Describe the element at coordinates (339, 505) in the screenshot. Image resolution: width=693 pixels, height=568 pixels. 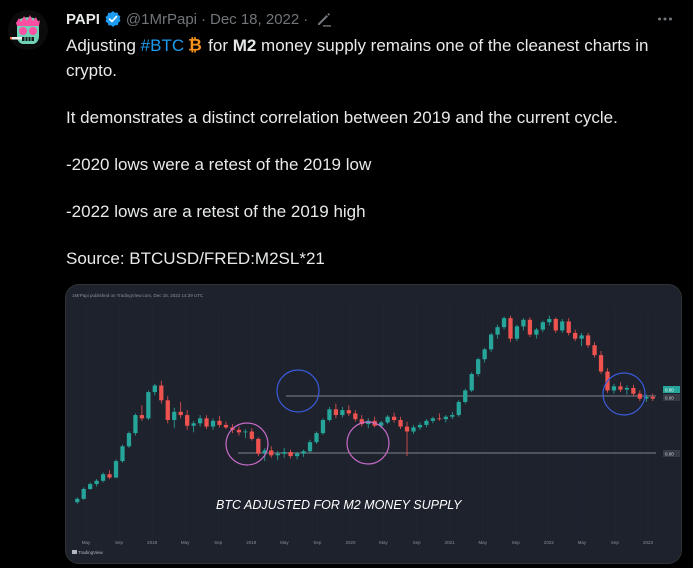
I see `chart-annotation: BTC ADJUSTED FOR M2 MONEY SUPPLY` at that location.